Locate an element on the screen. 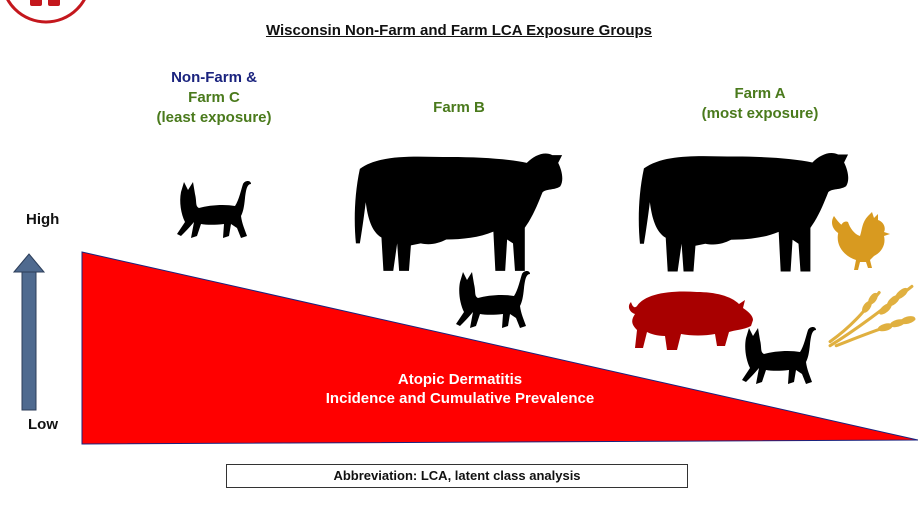  group-nonfarm-line2: Farm C is located at coordinates (214, 97).